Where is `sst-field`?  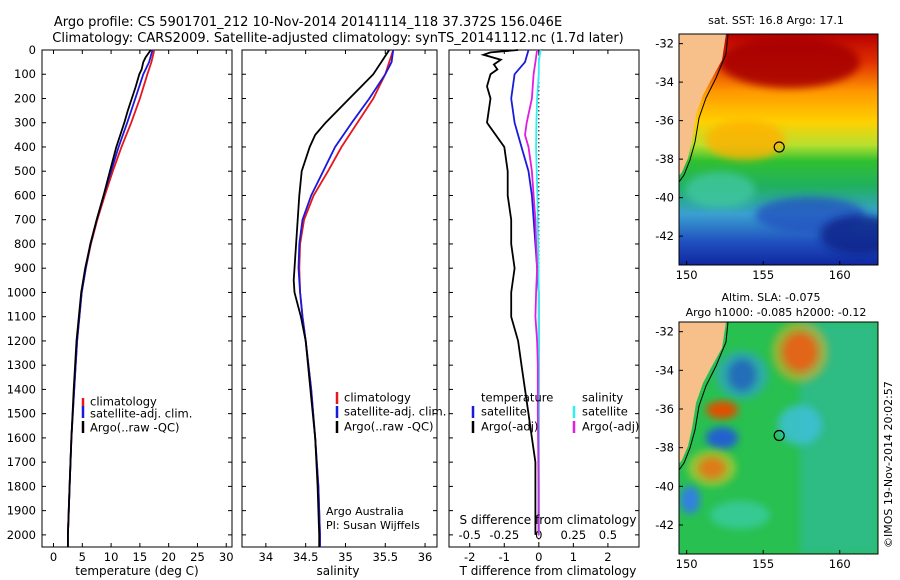 sst-field is located at coordinates (778, 149).